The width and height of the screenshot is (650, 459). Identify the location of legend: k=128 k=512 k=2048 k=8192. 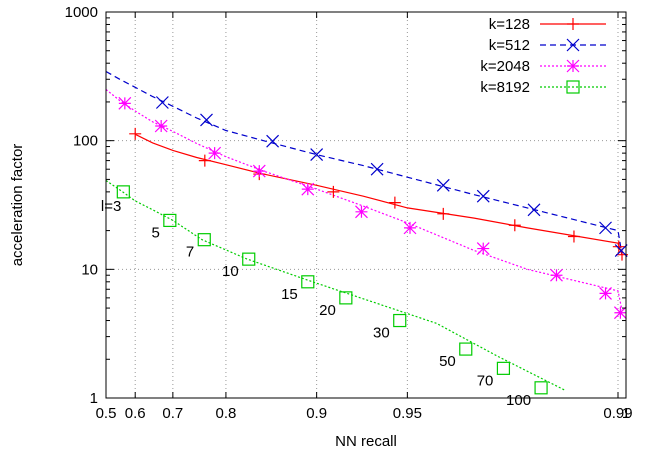
(543, 56).